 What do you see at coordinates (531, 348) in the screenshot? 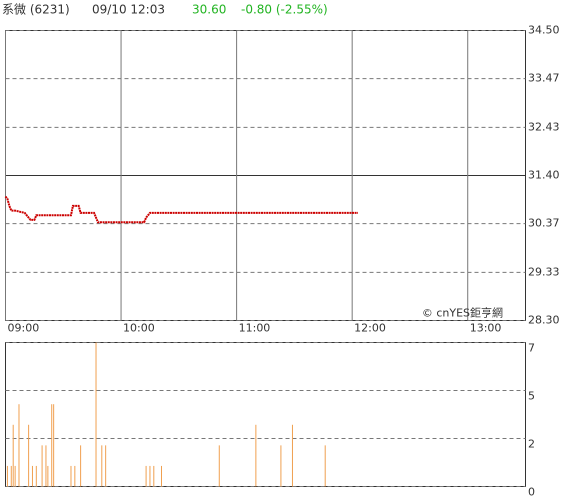
I see `y-tick-label: 7` at bounding box center [531, 348].